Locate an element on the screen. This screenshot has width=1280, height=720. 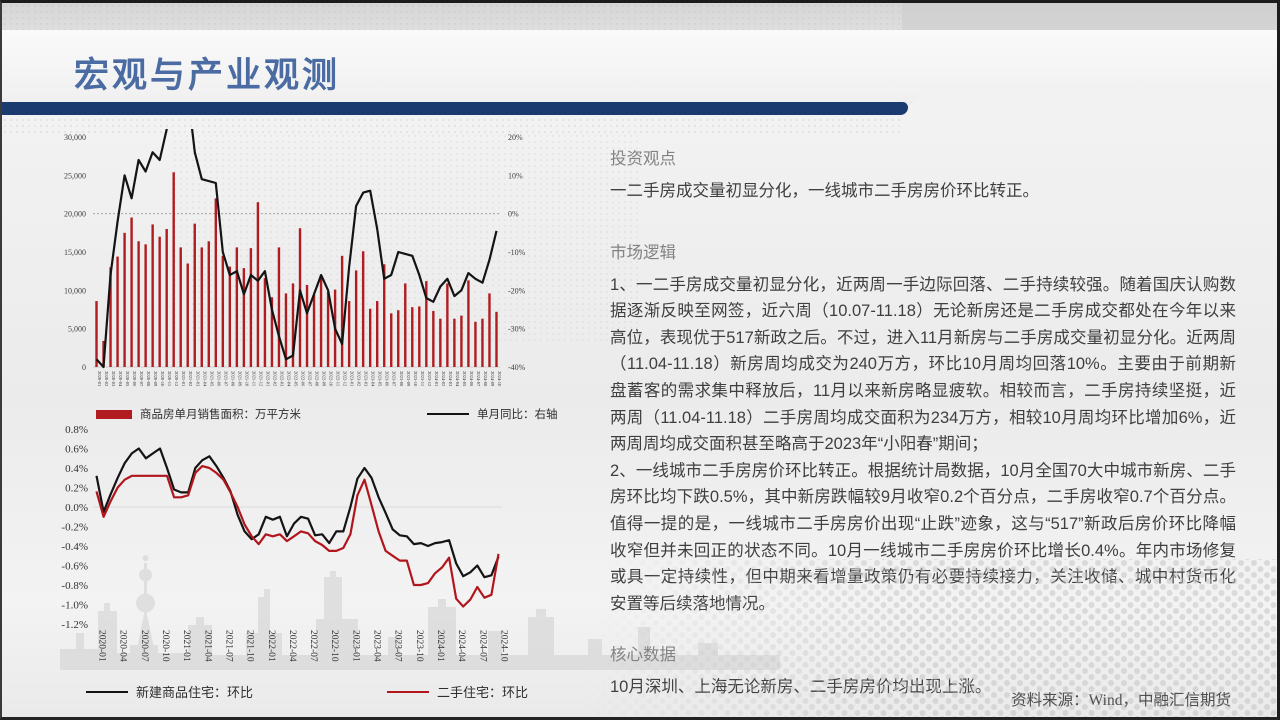
x-tick: 2024-04 is located at coordinates (461, 646).